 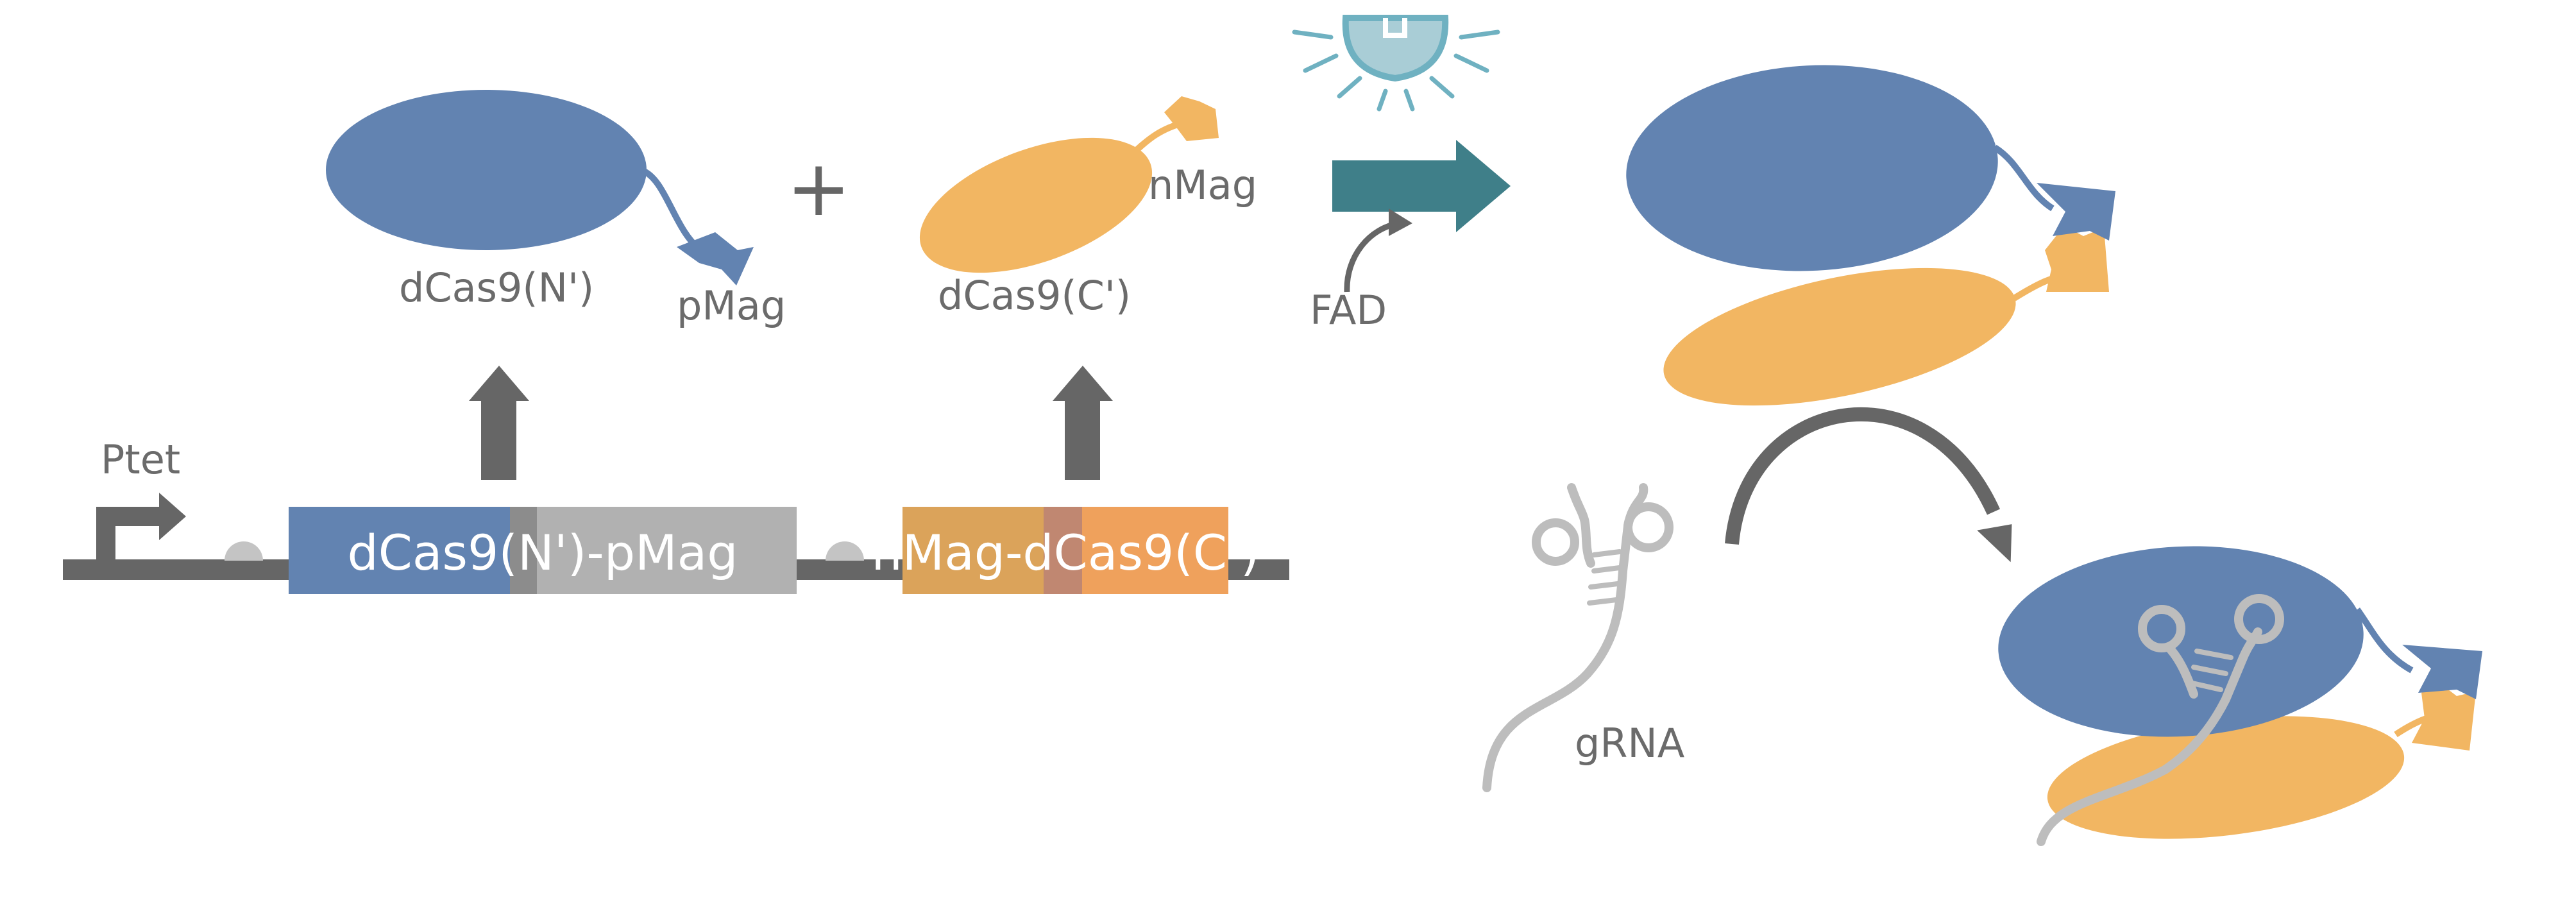 I want to click on promoter-arrow-icon, so click(x=141, y=530).